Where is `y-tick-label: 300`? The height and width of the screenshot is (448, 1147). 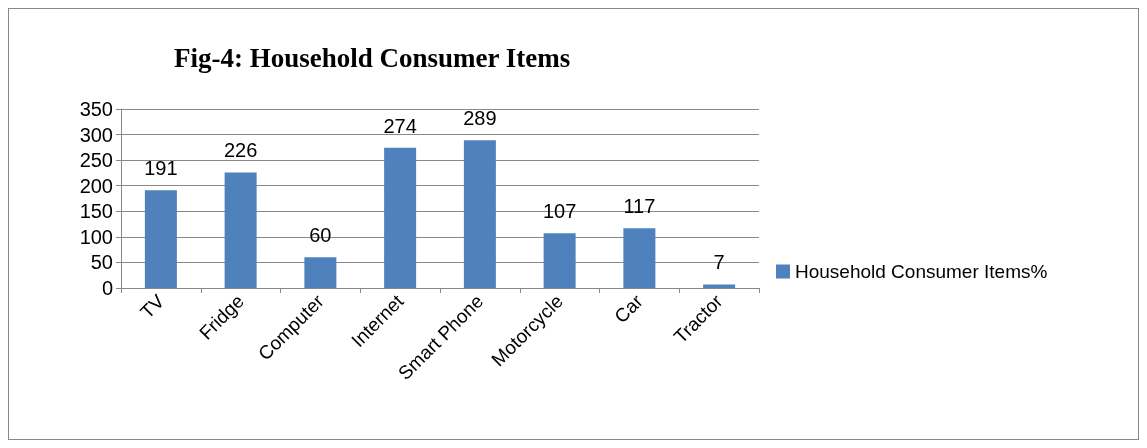
y-tick-label: 300 is located at coordinates (96, 134).